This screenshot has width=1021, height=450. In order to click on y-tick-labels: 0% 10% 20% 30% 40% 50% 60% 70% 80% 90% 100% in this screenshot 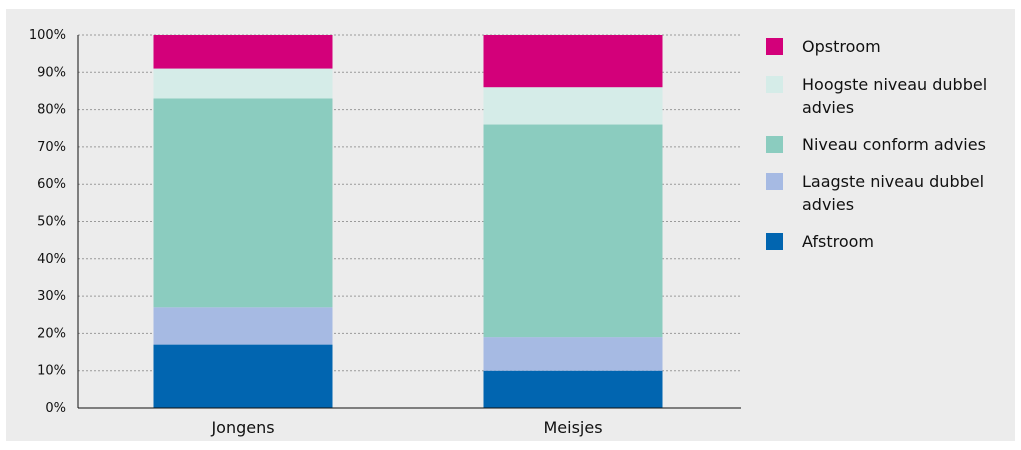, I will do `click(47, 222)`.